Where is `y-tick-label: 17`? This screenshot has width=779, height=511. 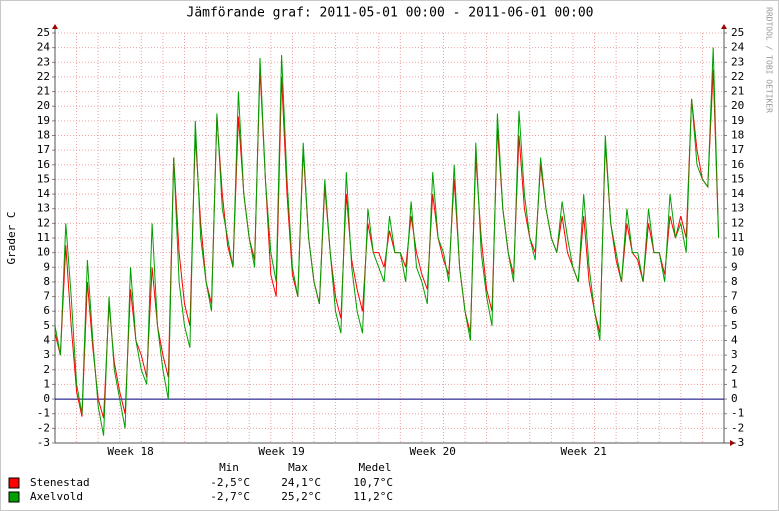
y-tick-label: 17 is located at coordinates (43, 149).